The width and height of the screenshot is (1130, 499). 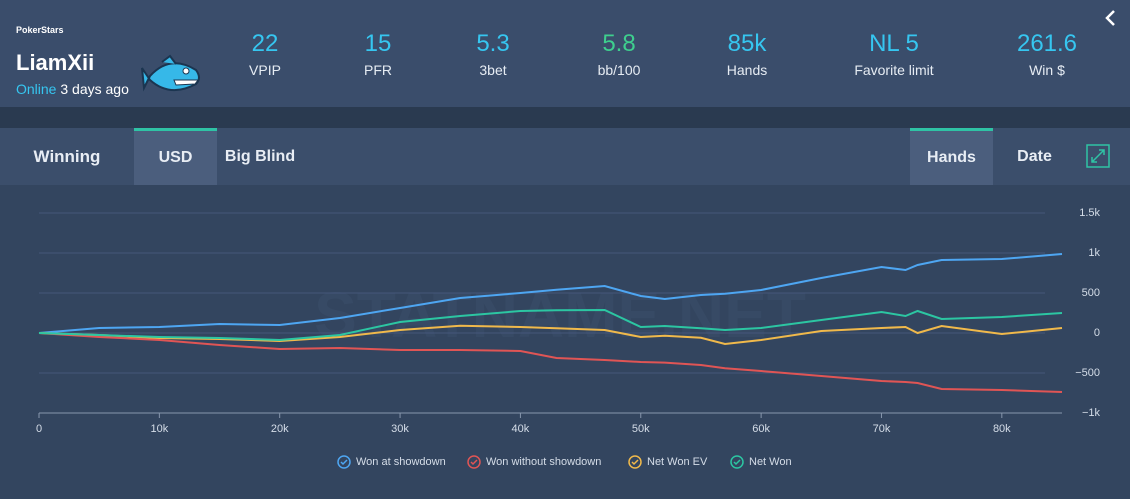 What do you see at coordinates (1047, 43) in the screenshot?
I see `stat-value: 261.6` at bounding box center [1047, 43].